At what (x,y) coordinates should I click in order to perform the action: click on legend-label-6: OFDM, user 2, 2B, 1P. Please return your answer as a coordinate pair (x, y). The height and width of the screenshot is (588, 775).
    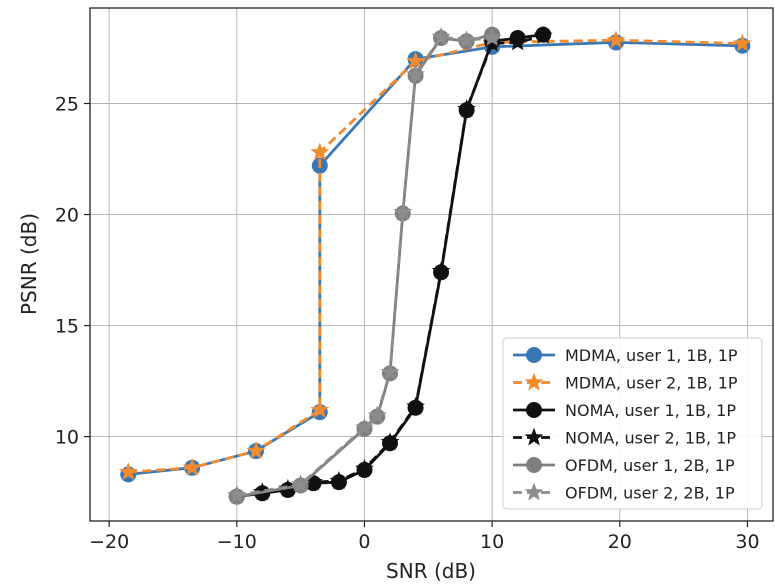
    Looking at the image, I should click on (650, 493).